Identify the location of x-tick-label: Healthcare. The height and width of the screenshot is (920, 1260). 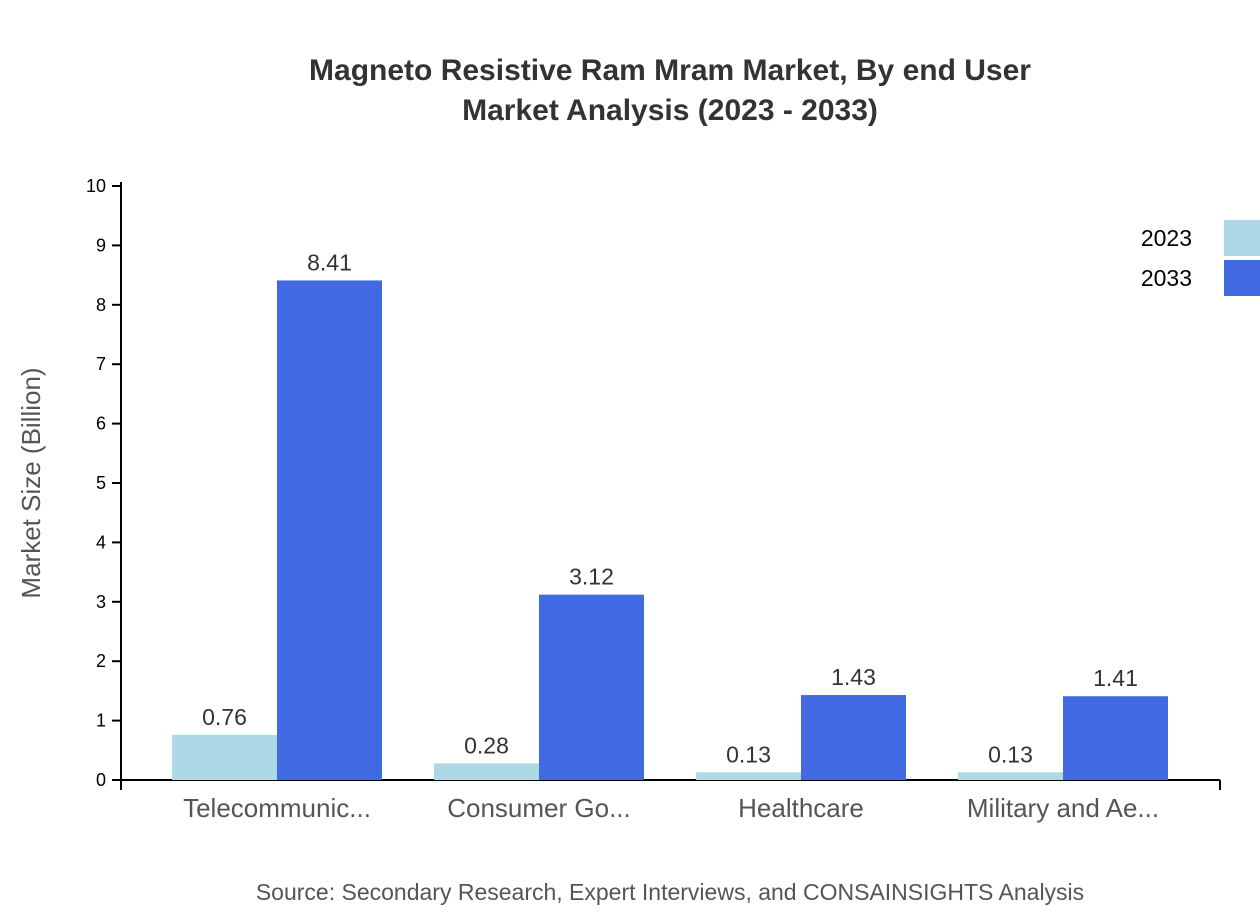
(801, 808).